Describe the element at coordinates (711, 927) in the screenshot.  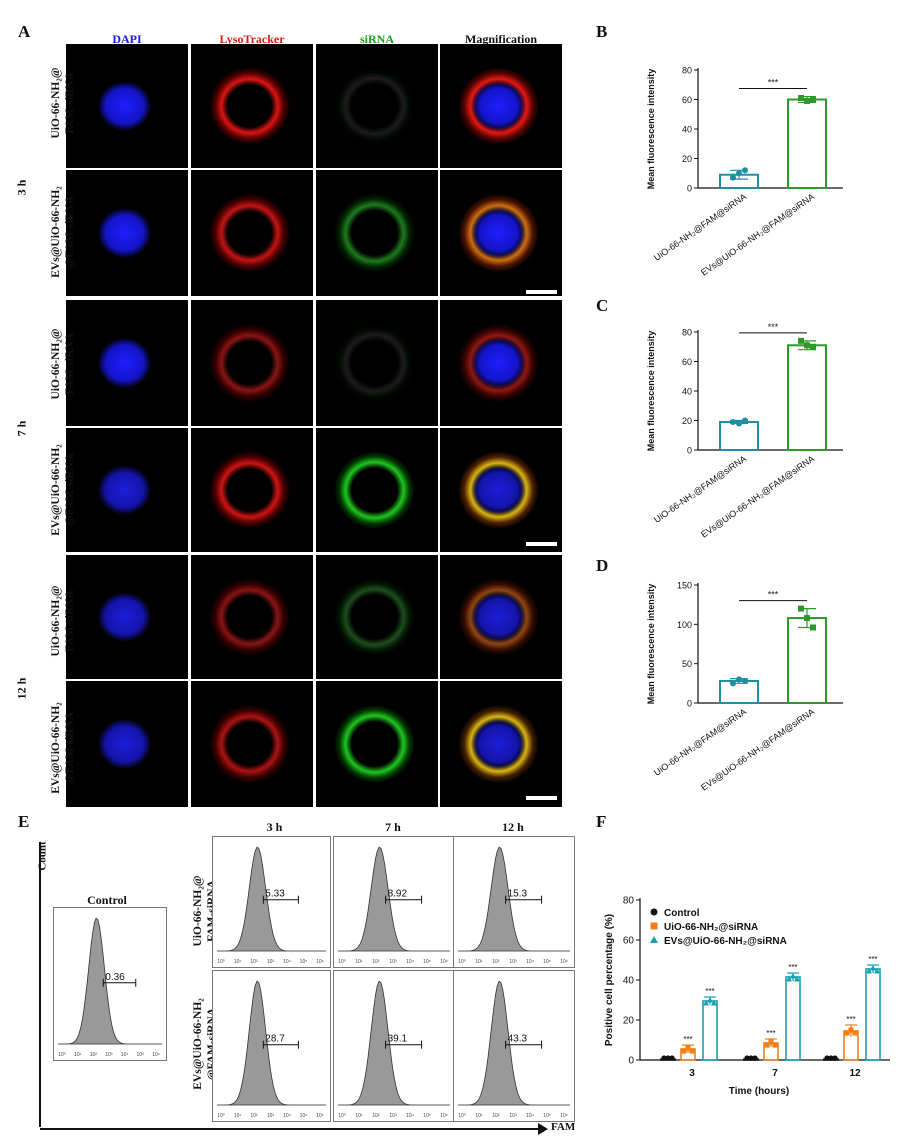
I see `legend-label: UiO-66-NH₂@siRNA` at that location.